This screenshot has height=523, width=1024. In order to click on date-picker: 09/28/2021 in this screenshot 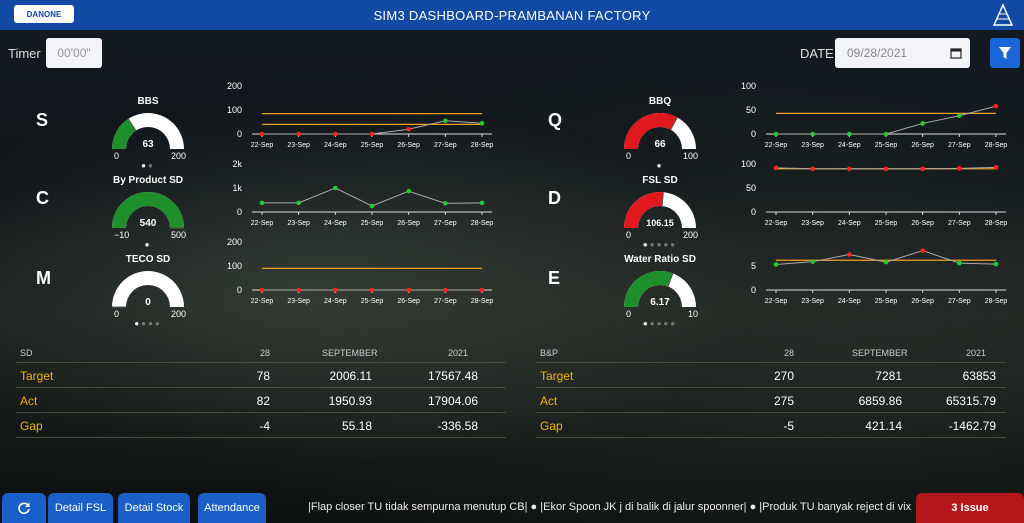, I will do `click(902, 53)`.